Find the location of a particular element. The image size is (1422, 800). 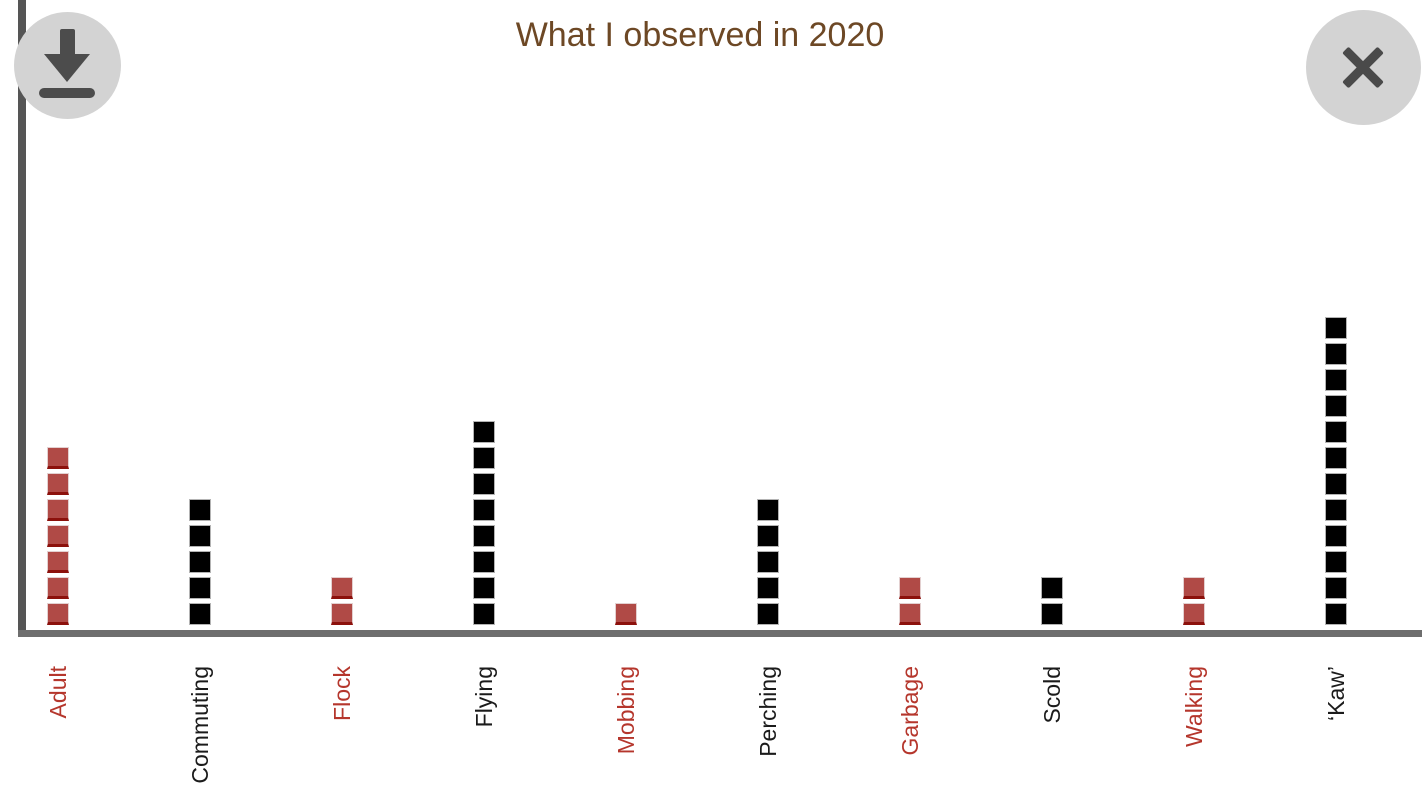

bar-commuting is located at coordinates (199, 562).